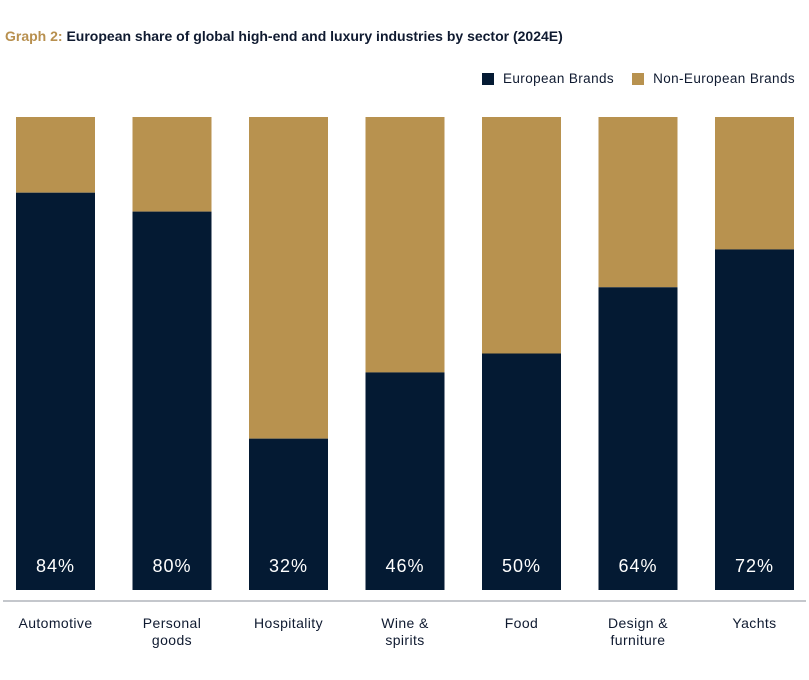 This screenshot has width=809, height=680. I want to click on bar-european-personal-goods, so click(172, 400).